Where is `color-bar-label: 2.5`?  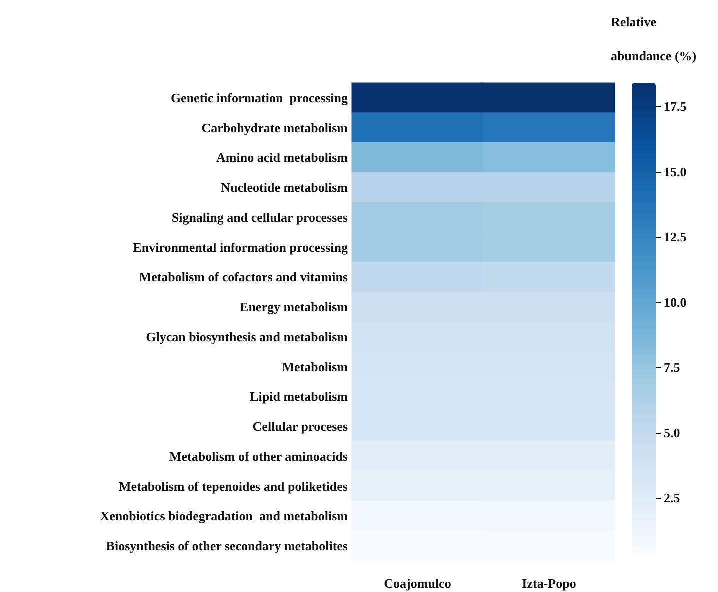 color-bar-label: 2.5 is located at coordinates (672, 498).